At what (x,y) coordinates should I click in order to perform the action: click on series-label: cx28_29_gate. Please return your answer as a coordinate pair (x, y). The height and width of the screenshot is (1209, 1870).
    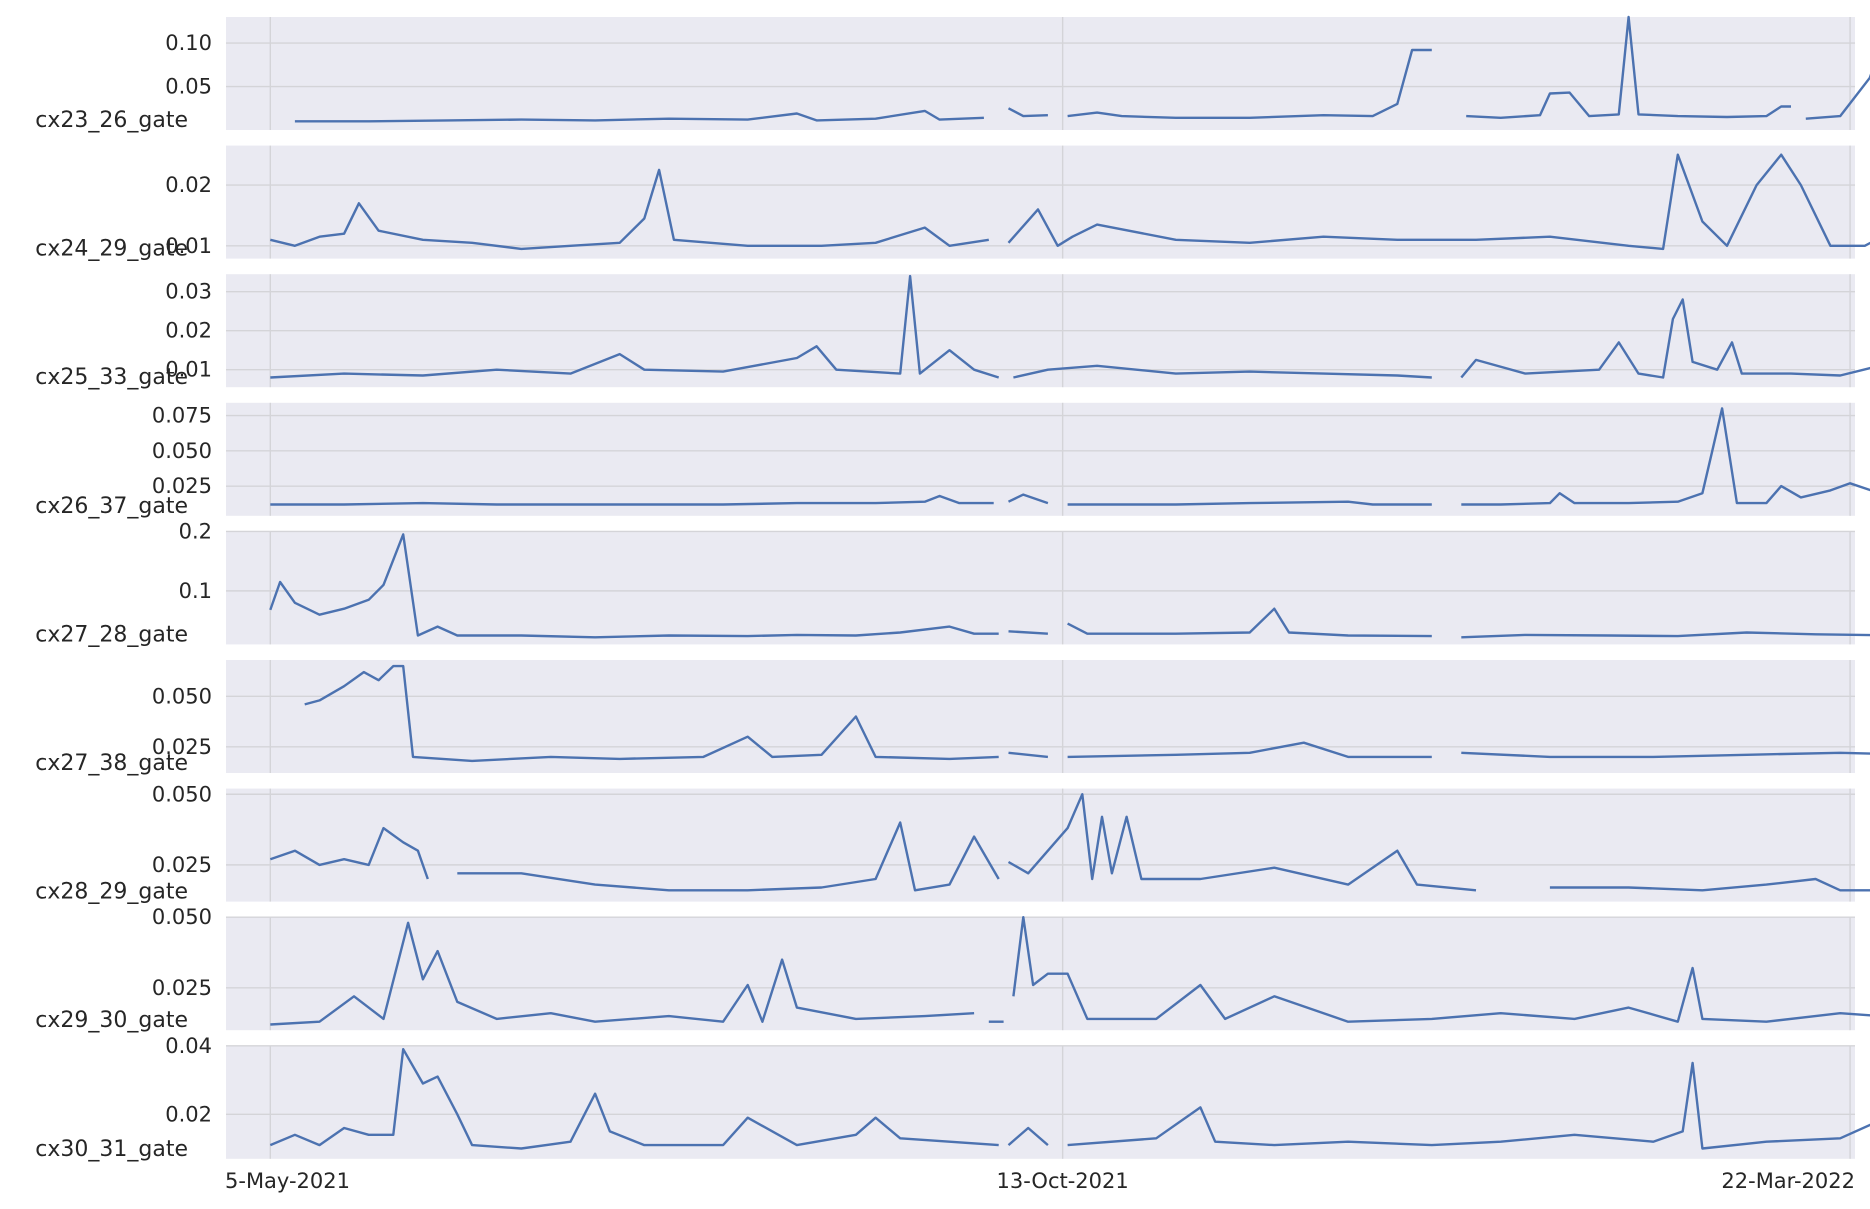
    Looking at the image, I should click on (111, 892).